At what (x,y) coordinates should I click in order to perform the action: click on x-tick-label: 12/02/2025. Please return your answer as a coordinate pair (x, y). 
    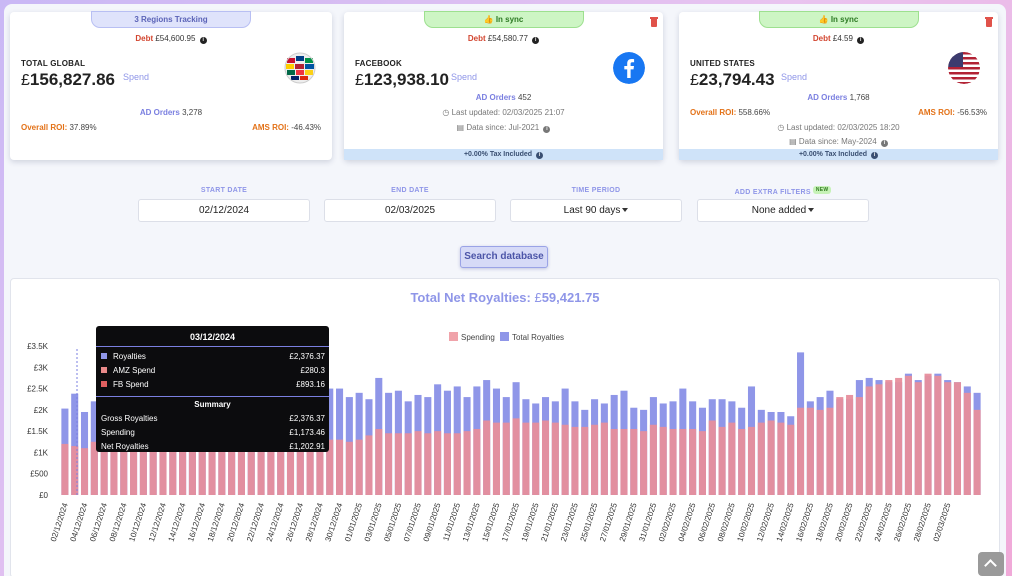
    Looking at the image, I should click on (765, 521).